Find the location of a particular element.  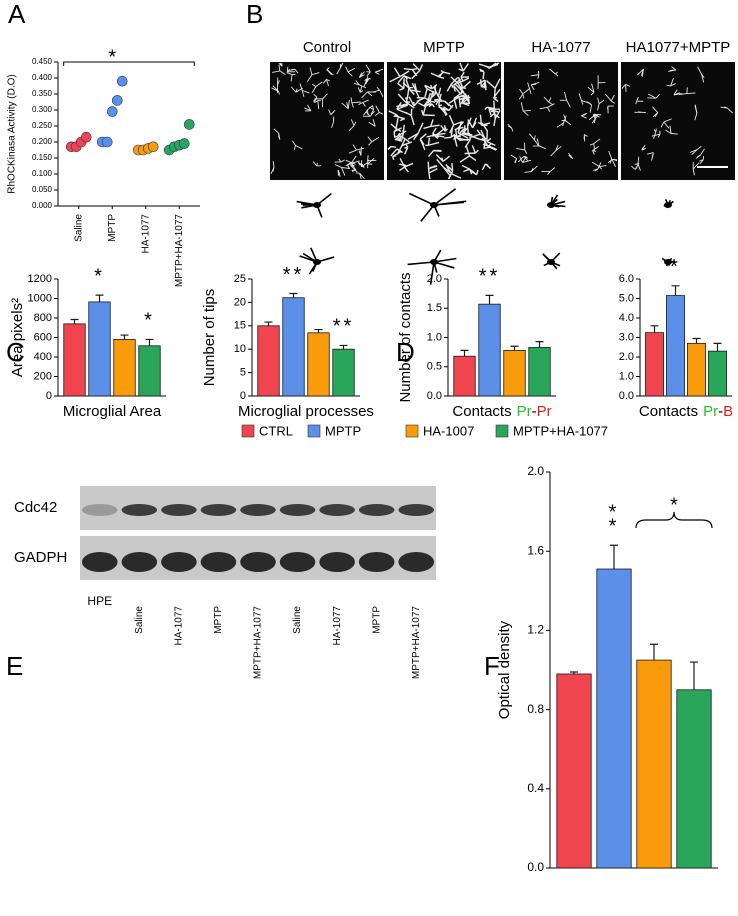

y-tick-label: 5 is located at coordinates (243, 373).